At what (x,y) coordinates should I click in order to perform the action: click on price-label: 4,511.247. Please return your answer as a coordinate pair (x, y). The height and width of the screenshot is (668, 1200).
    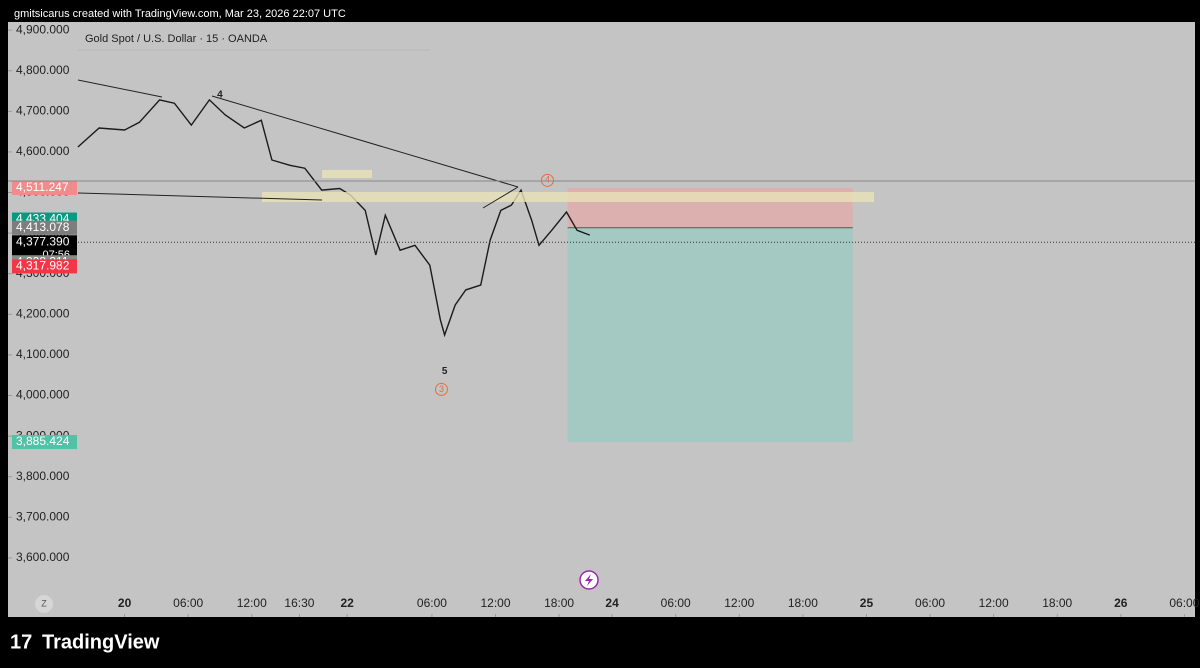
    Looking at the image, I should click on (42, 187).